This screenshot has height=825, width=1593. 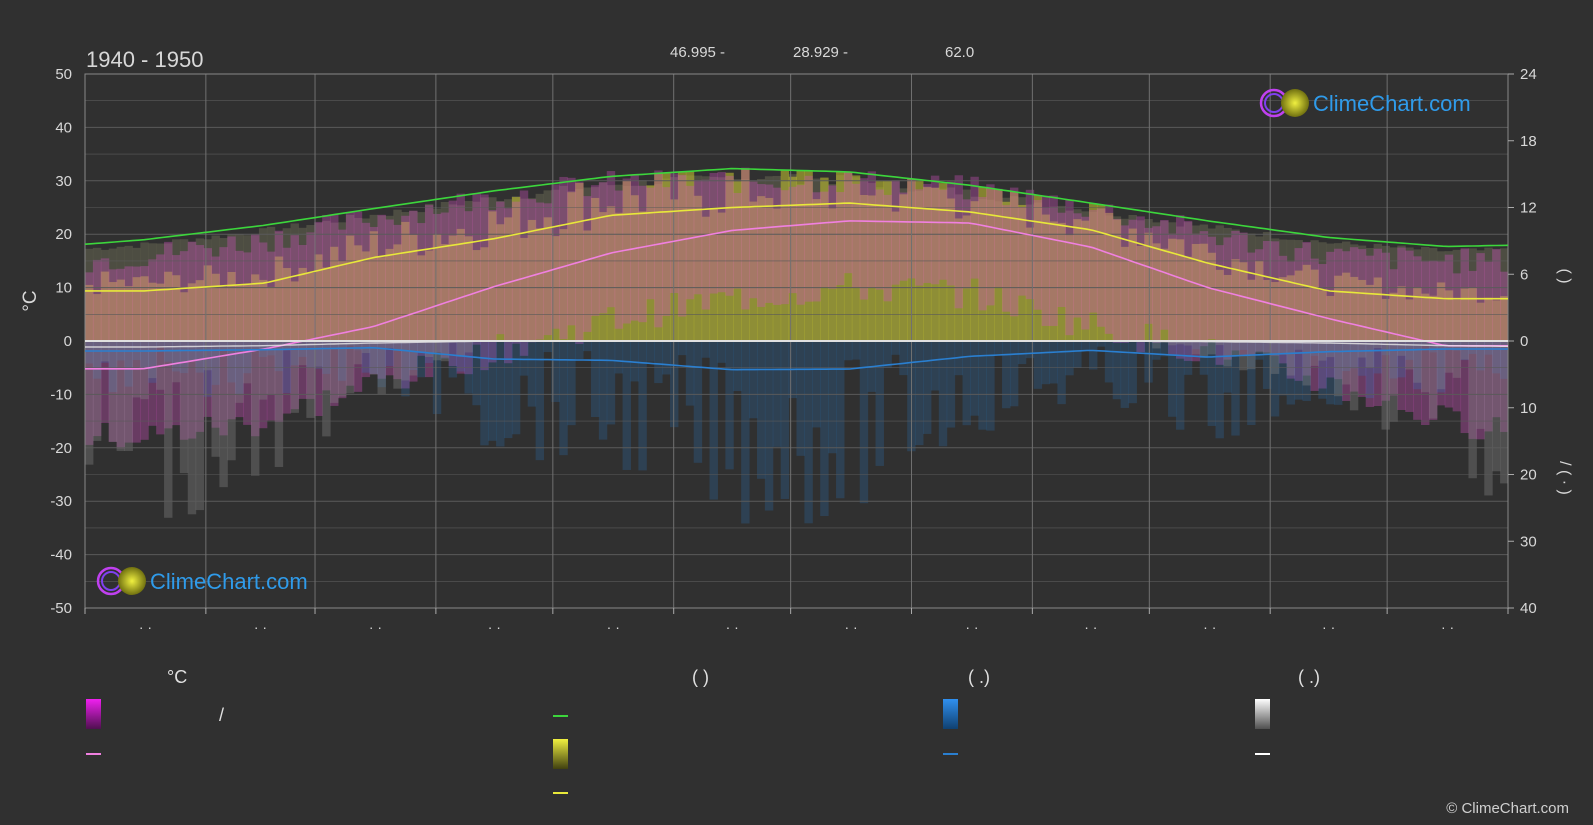 I want to click on y-left-axis-label: °C, so click(x=30, y=300).